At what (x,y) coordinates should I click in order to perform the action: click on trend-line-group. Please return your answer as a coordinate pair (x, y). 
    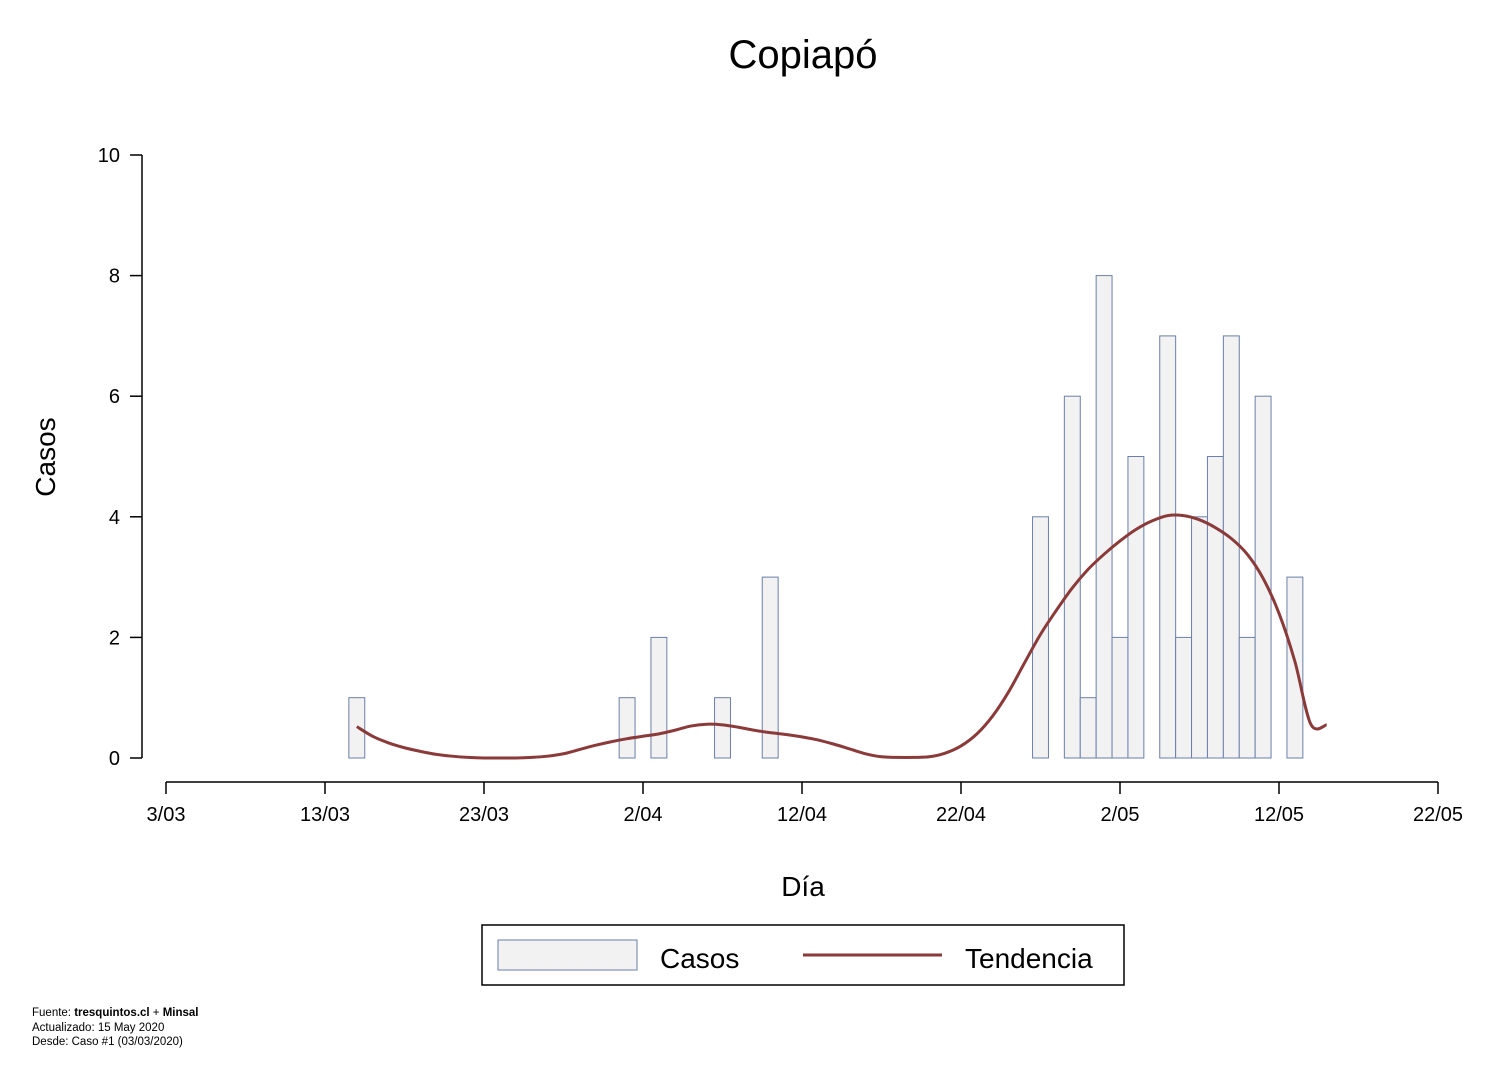
    Looking at the image, I should click on (842, 636).